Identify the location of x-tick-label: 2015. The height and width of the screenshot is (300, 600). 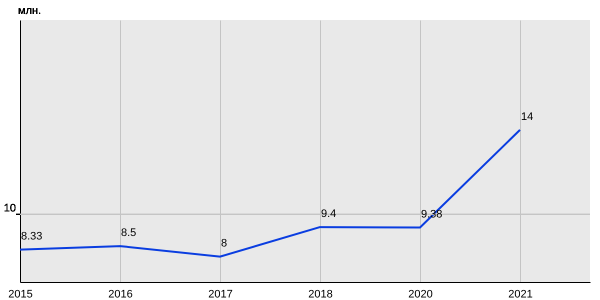
(20, 294).